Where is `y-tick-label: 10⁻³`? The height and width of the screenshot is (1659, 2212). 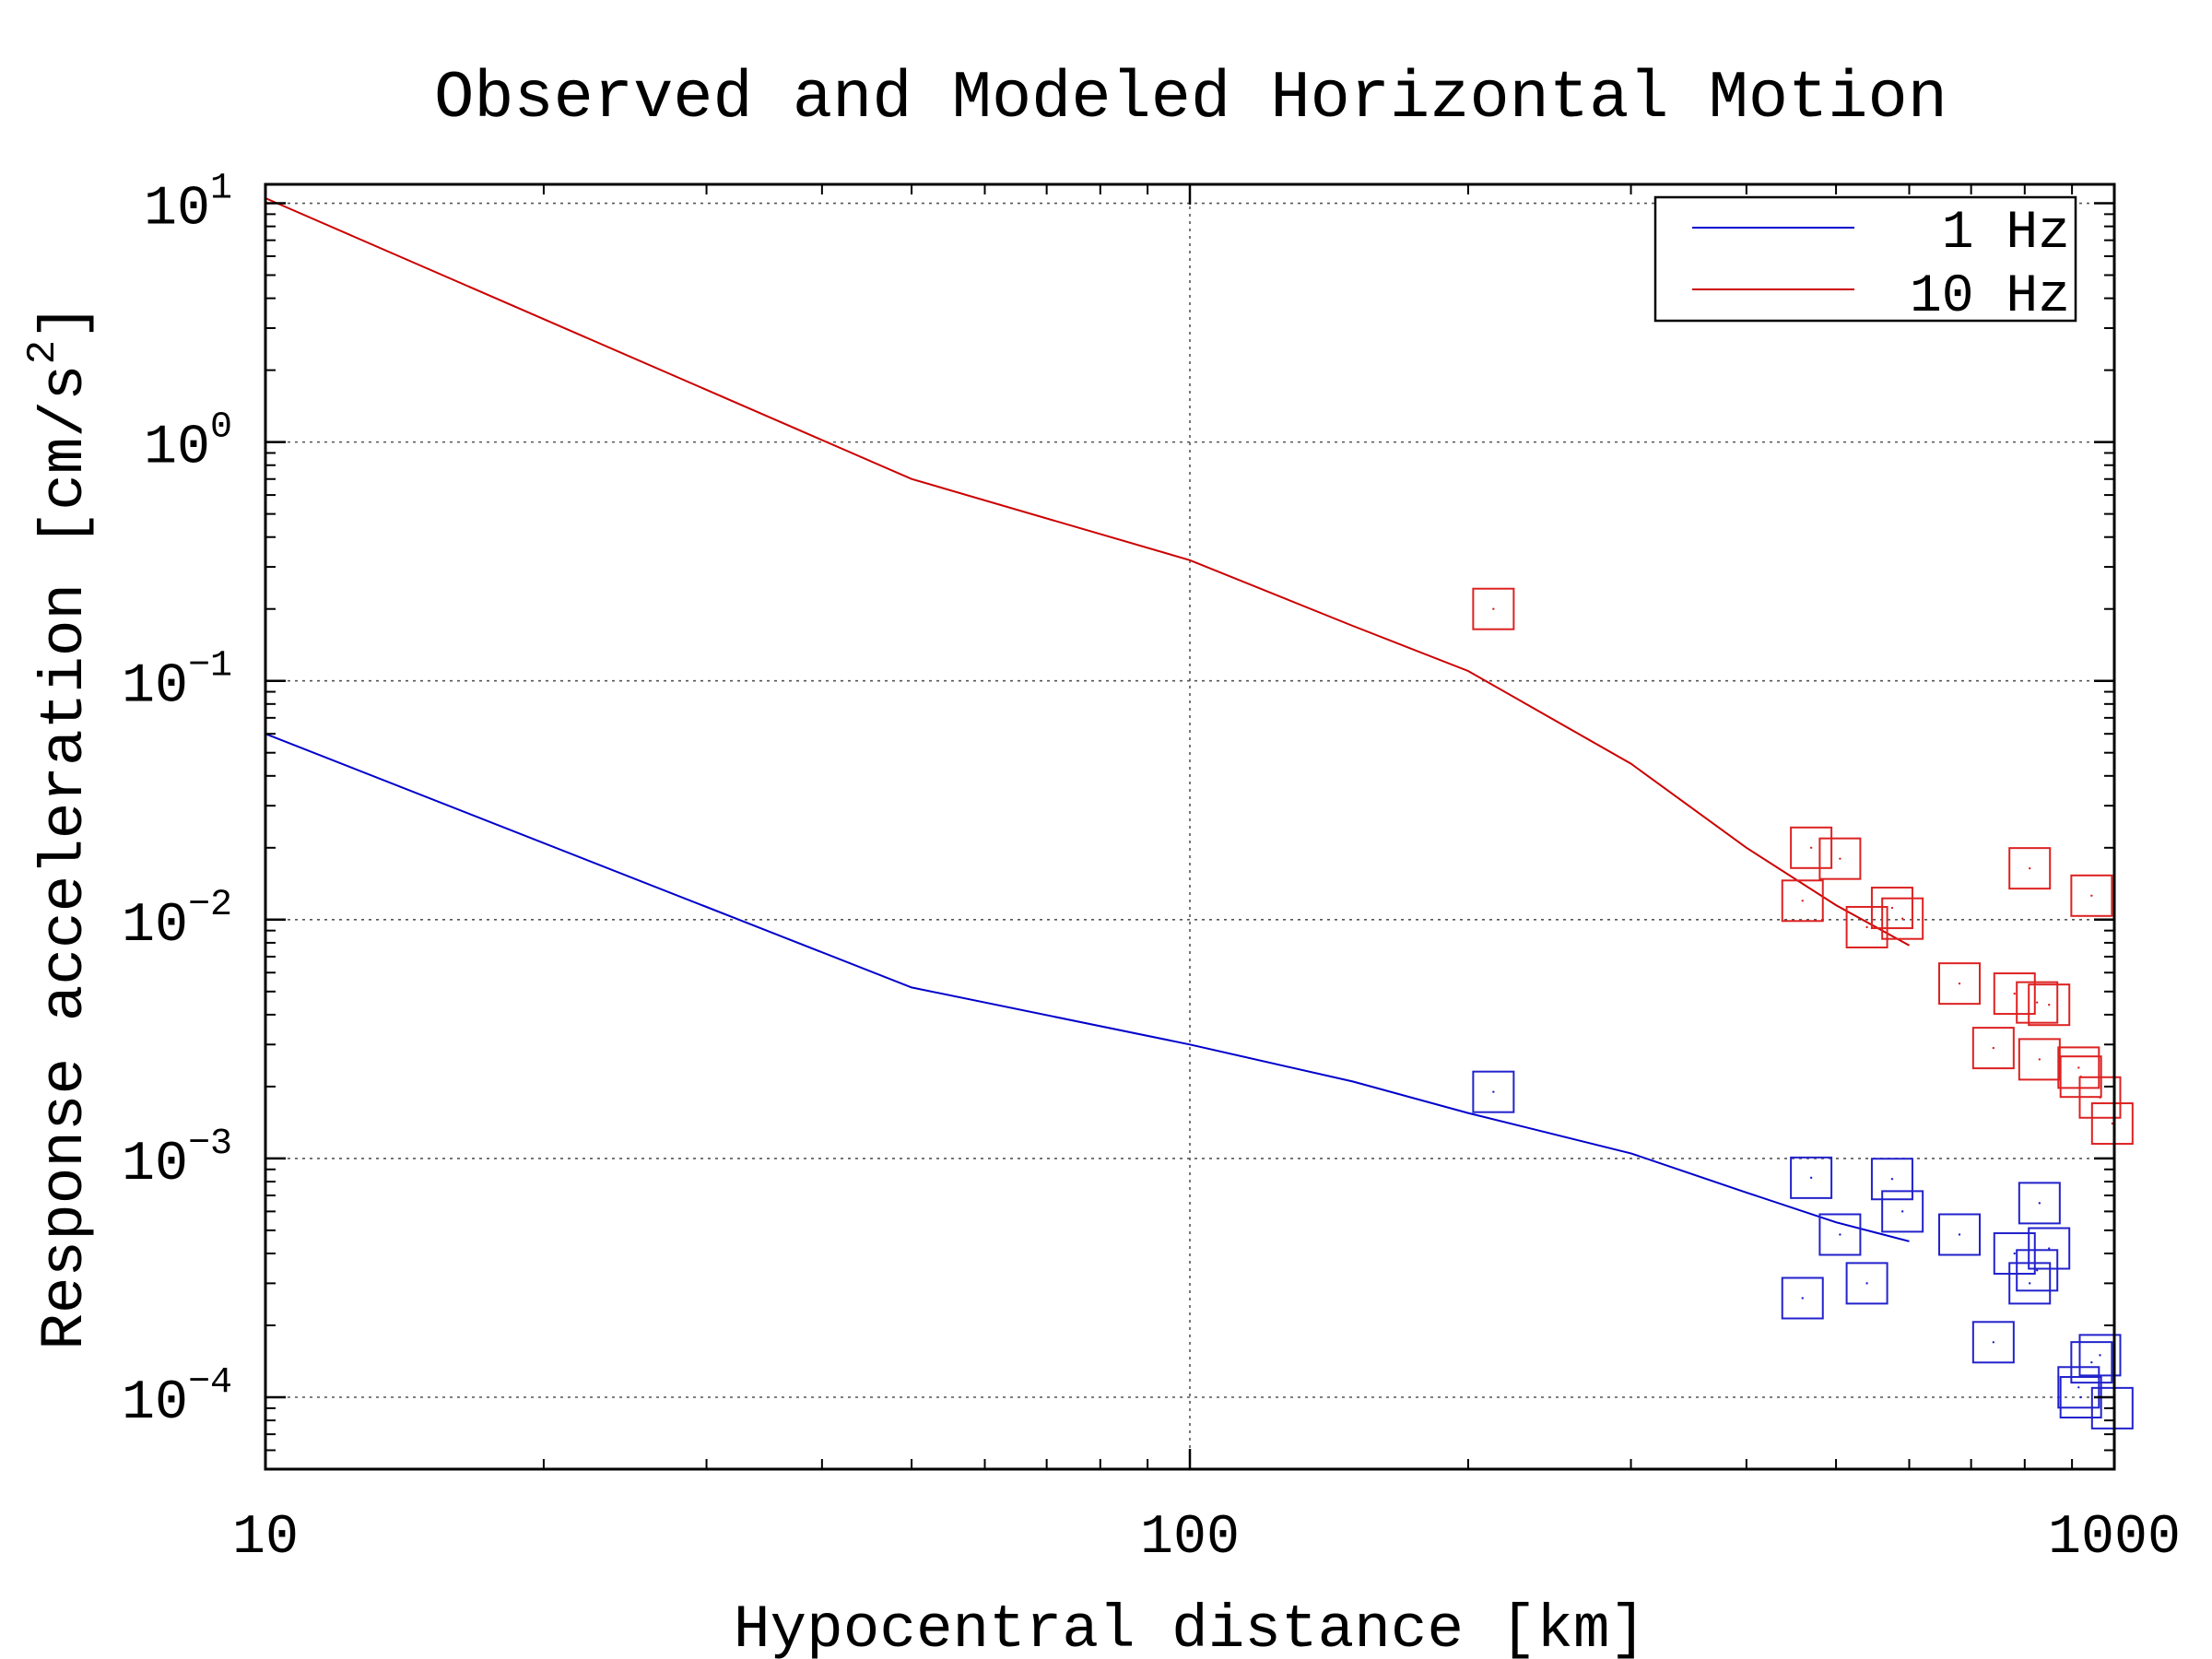 y-tick-label: 10⁻³ is located at coordinates (177, 1160).